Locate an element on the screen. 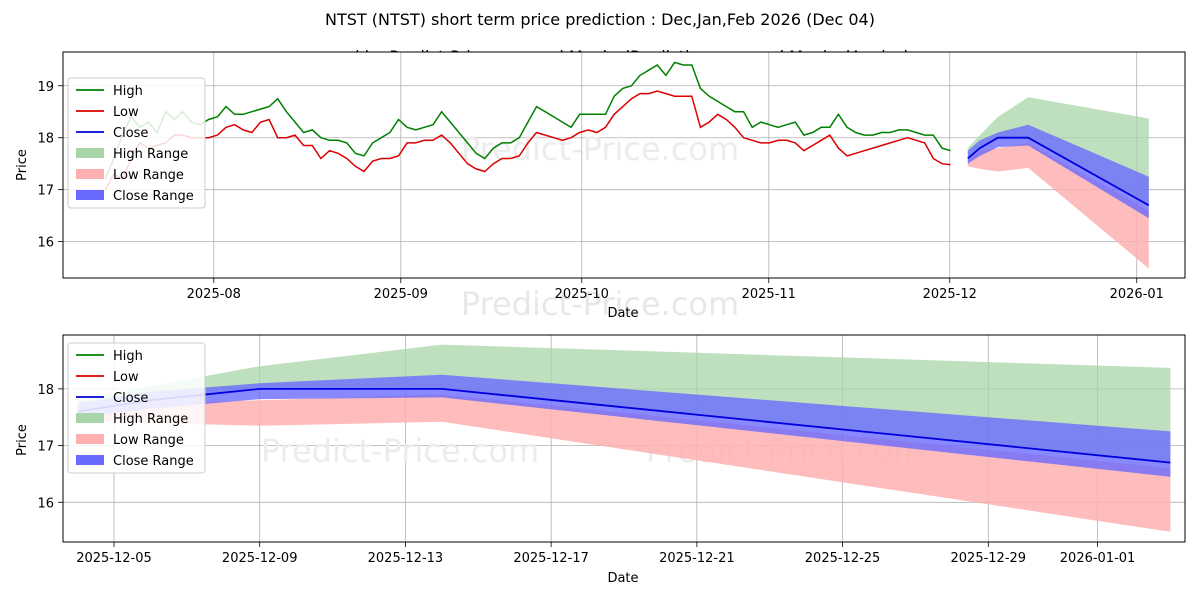  bottom-y-axis-label: Price is located at coordinates (22, 440).